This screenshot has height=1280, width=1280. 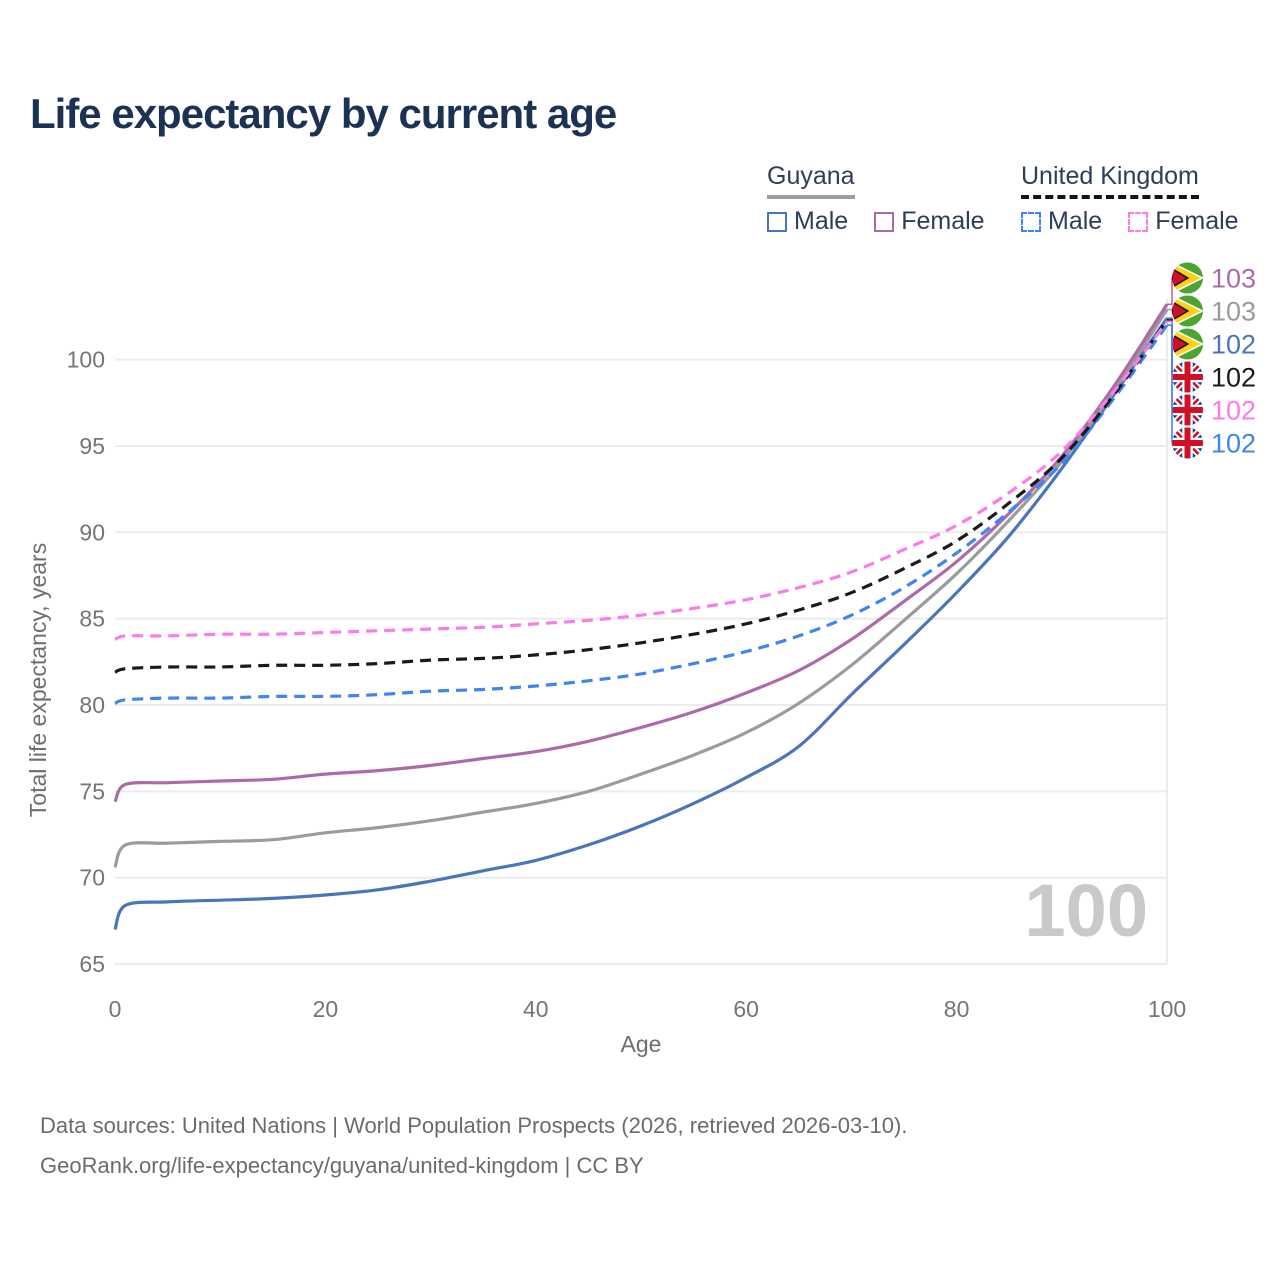 What do you see at coordinates (323, 113) in the screenshot?
I see `page-title: Life expectancy by current age` at bounding box center [323, 113].